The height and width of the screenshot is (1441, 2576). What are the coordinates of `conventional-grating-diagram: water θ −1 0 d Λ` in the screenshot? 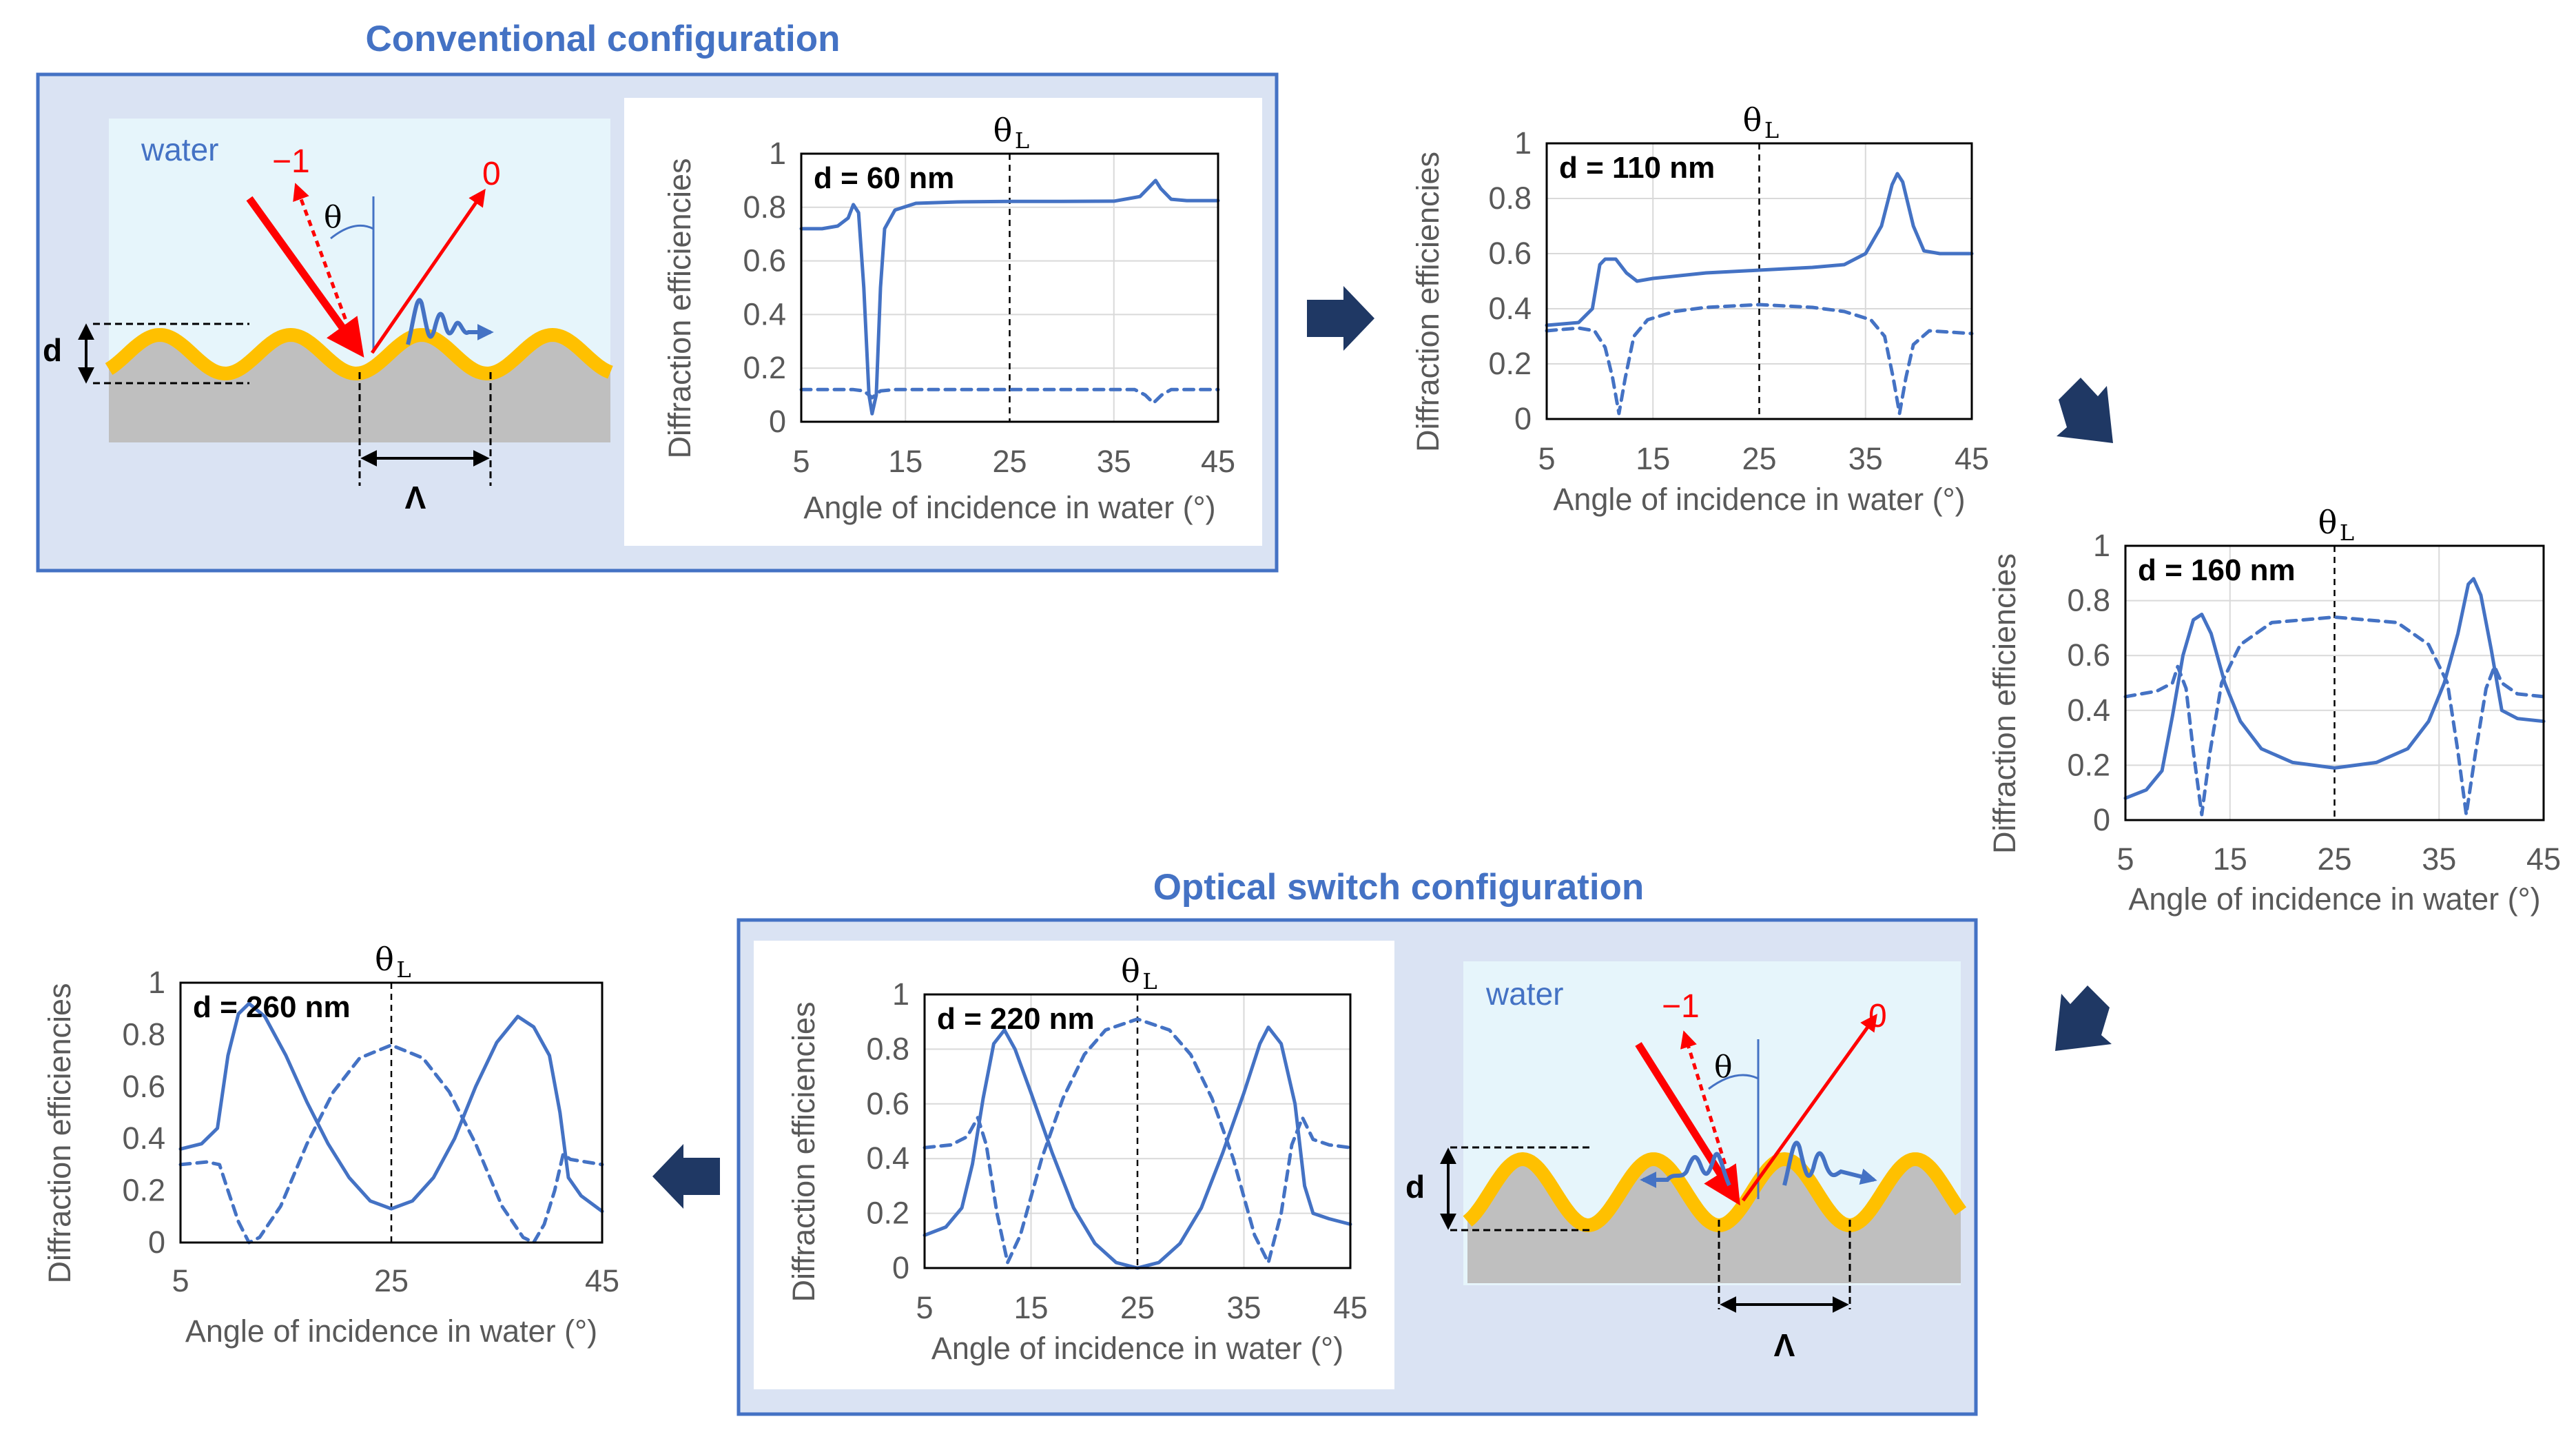 It's located at (329, 317).